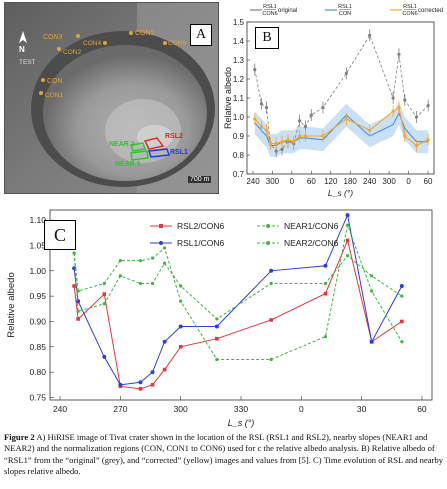  I want to click on chart-c-ytick-label: 1.00, so click(37, 271).